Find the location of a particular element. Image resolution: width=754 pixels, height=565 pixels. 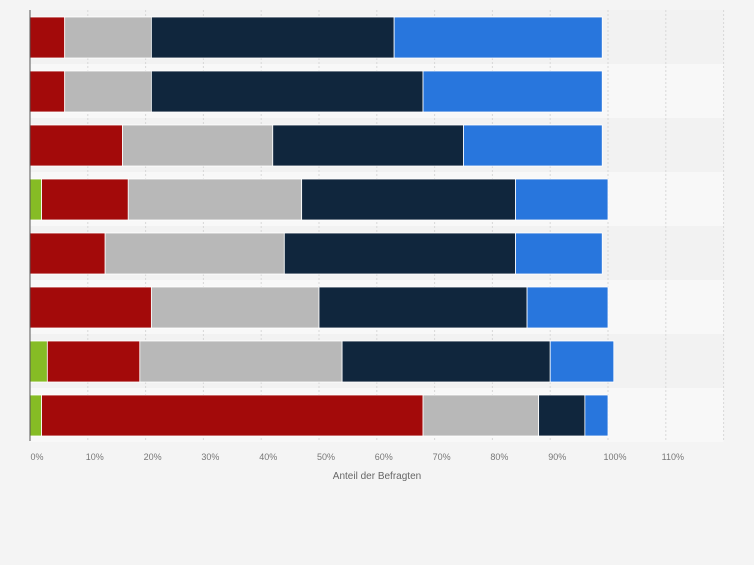

x-axis-label: Anteil der Befragten is located at coordinates (377, 476).